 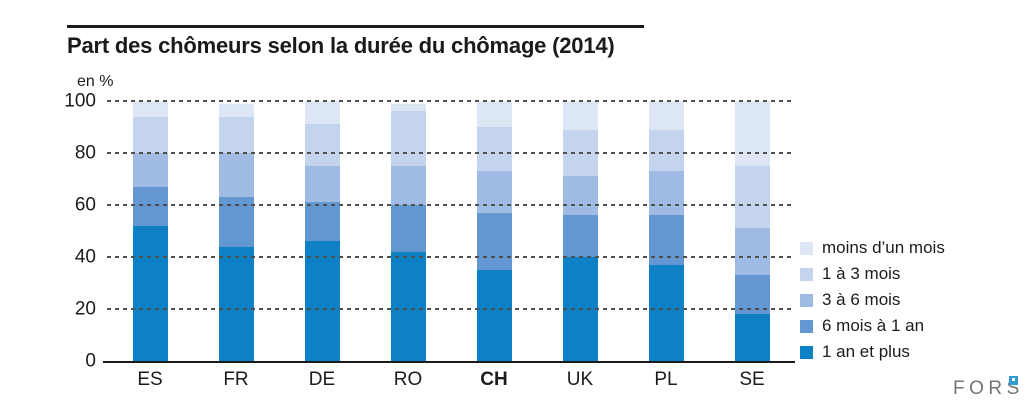 I want to click on legend-item: 1 à 3 mois, so click(x=872, y=274).